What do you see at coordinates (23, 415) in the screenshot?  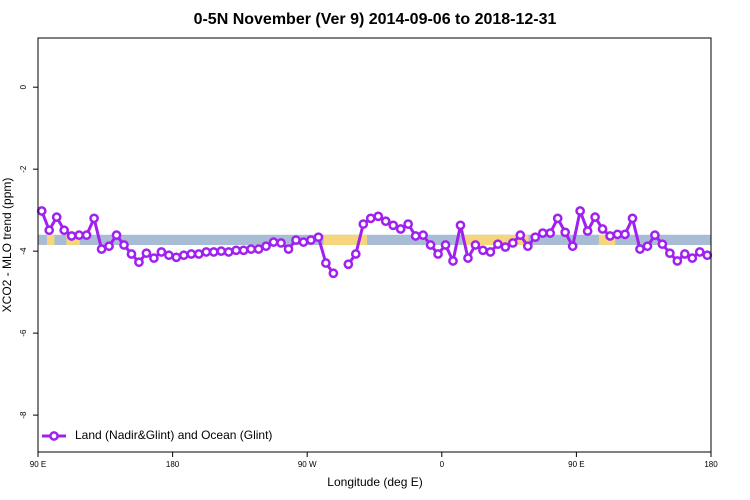 I see `y-tick-label: -8` at bounding box center [23, 415].